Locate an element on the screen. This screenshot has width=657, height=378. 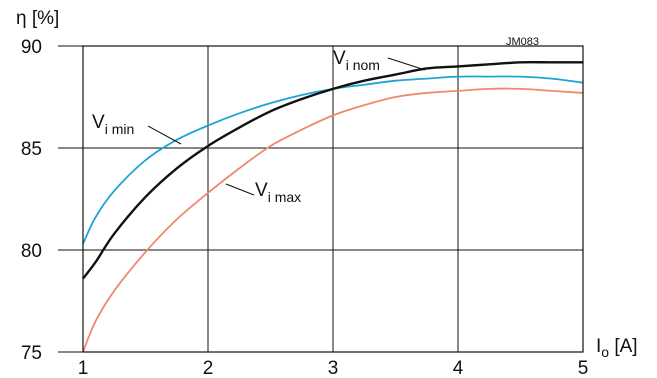
y-tick-label: 75 is located at coordinates (31, 353).